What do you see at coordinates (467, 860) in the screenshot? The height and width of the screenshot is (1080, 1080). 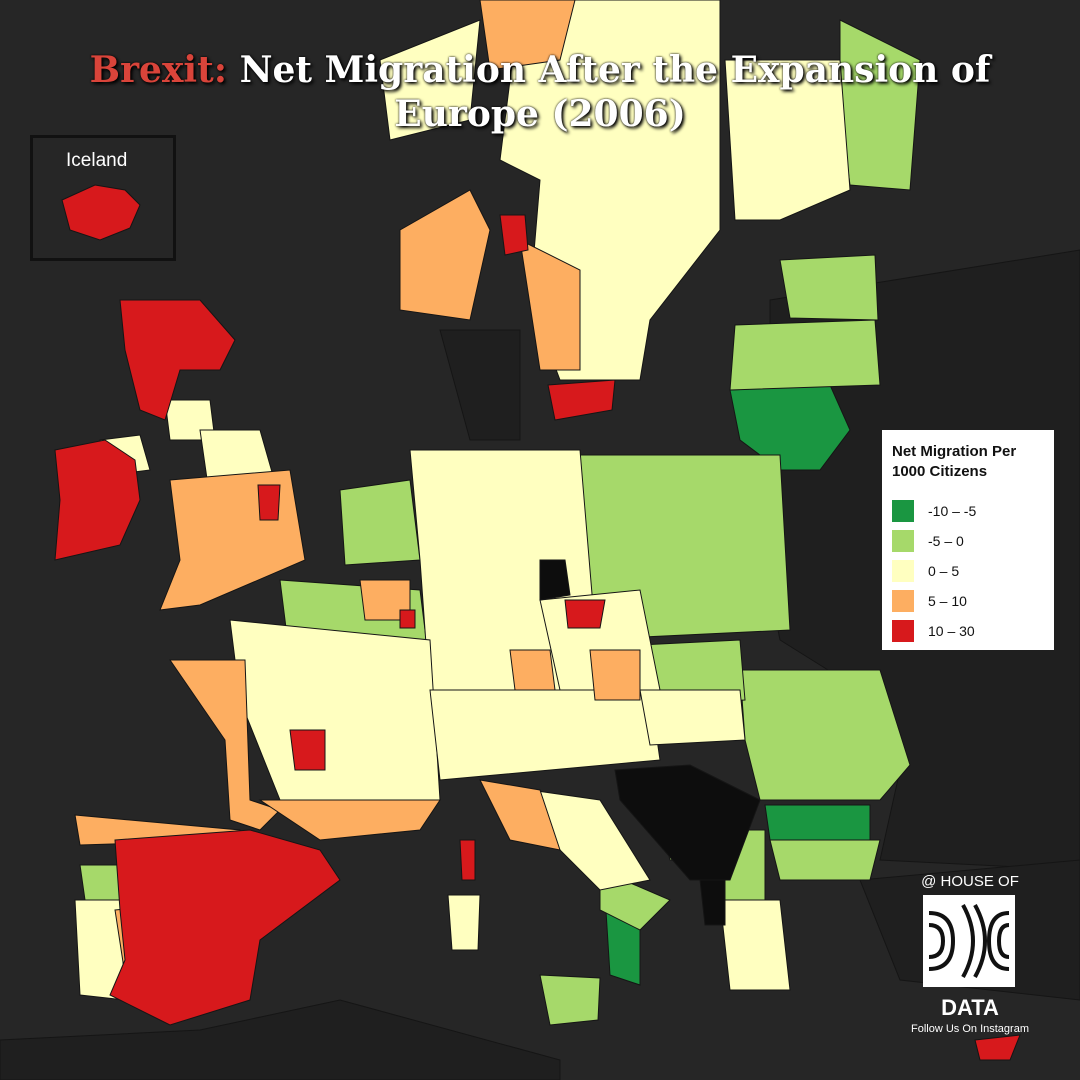 I see `region-corsica` at bounding box center [467, 860].